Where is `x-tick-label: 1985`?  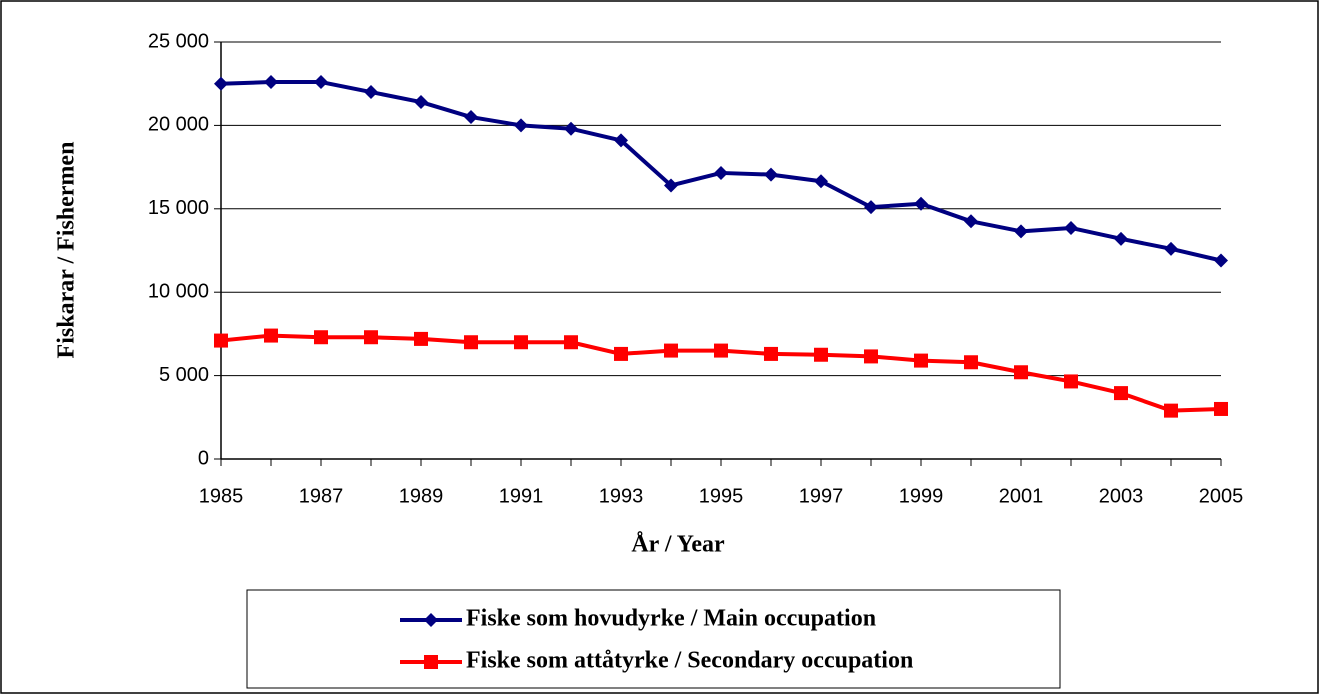
x-tick-label: 1985 is located at coordinates (221, 496).